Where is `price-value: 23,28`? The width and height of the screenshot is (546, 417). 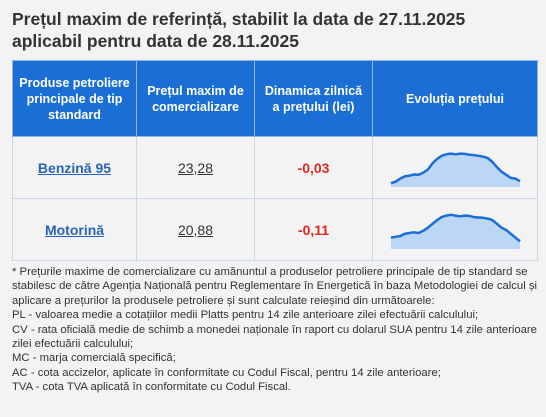
price-value: 23,28 is located at coordinates (195, 167).